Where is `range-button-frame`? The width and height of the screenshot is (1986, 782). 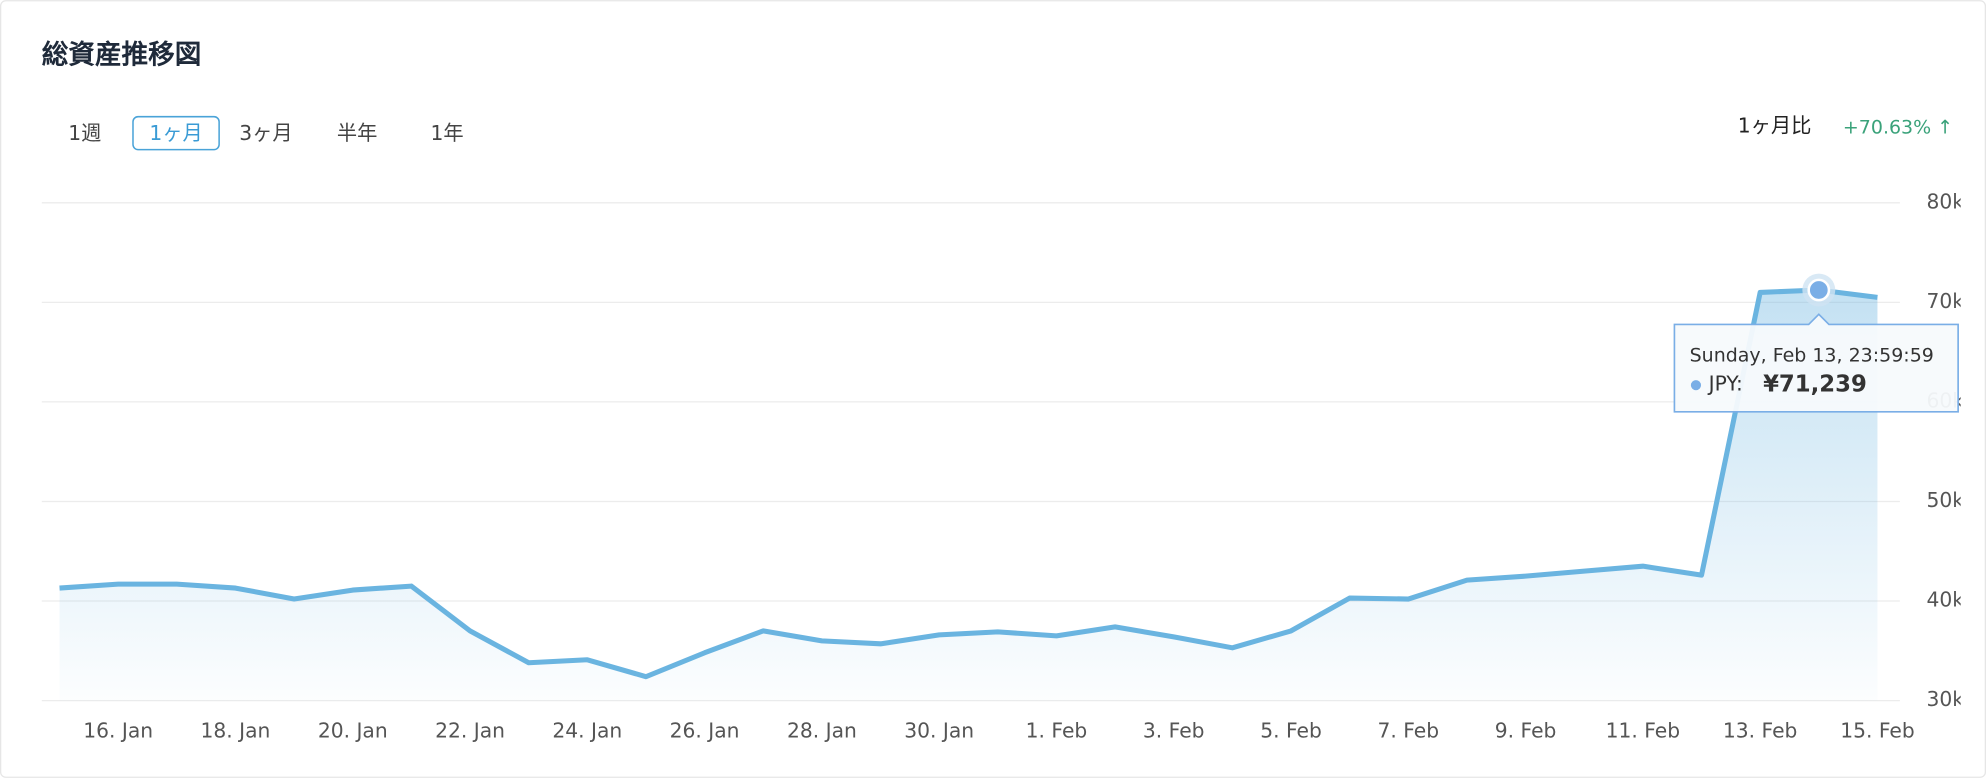 range-button-frame is located at coordinates (176, 133).